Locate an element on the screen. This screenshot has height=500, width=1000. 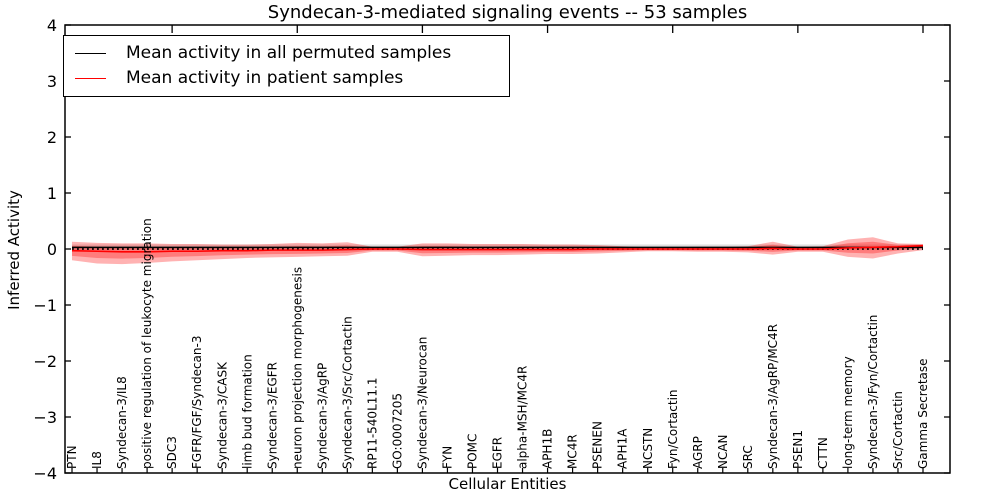
y-tick-label: −2 is located at coordinates (45, 361).